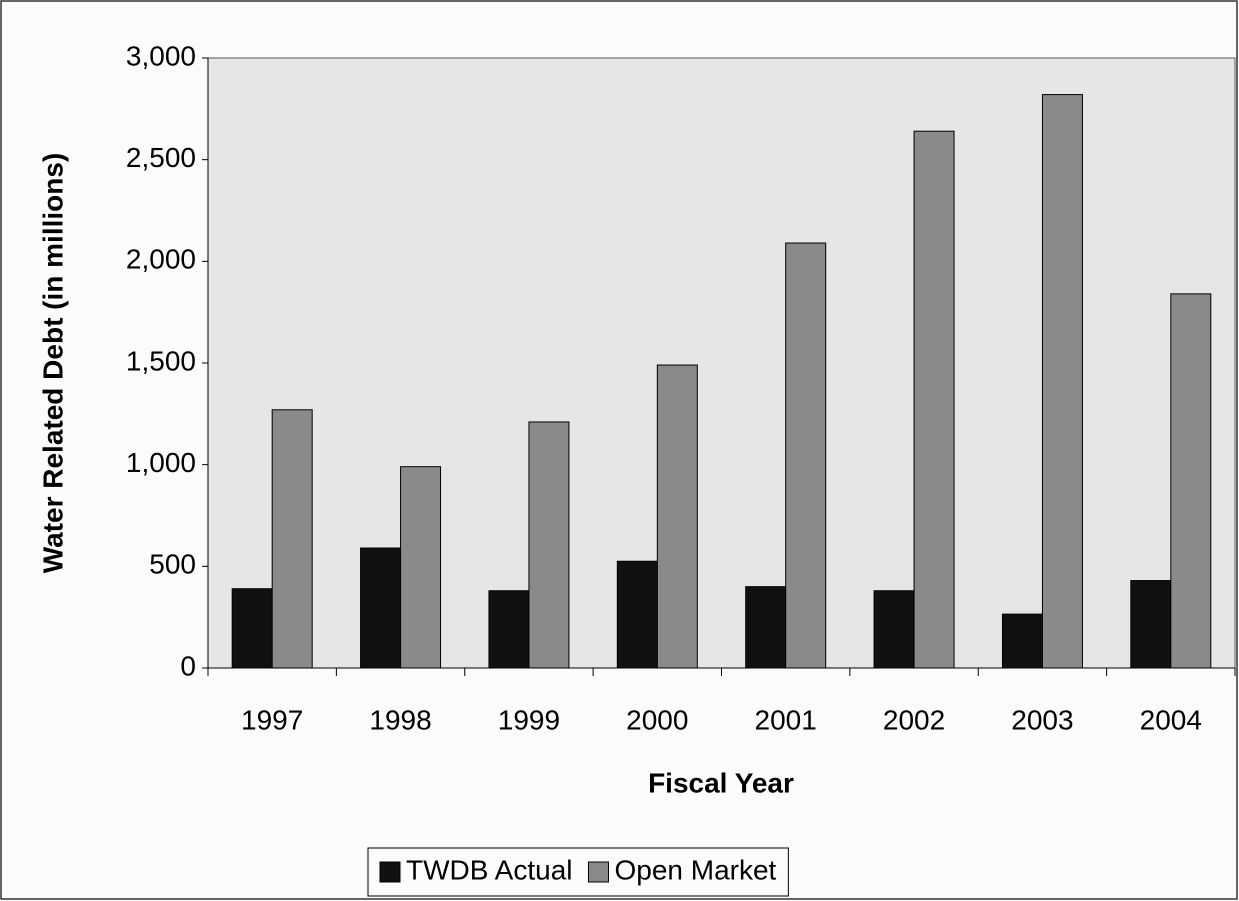 The width and height of the screenshot is (1239, 901). Describe the element at coordinates (161, 462) in the screenshot. I see `y-tick-label: 1,000` at that location.